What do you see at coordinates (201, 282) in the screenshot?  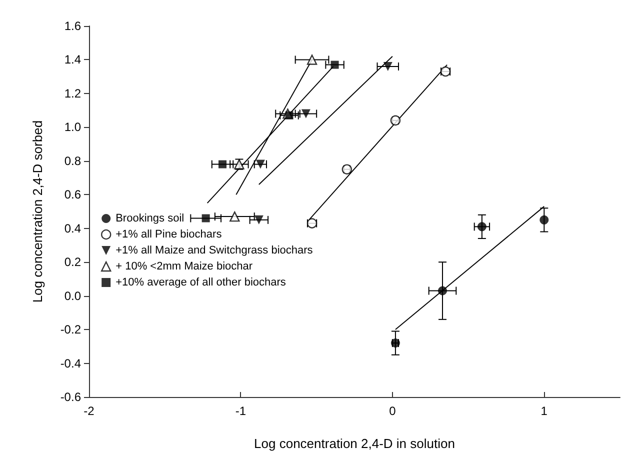 I see `legend-label: +10% average of all other biochars` at bounding box center [201, 282].